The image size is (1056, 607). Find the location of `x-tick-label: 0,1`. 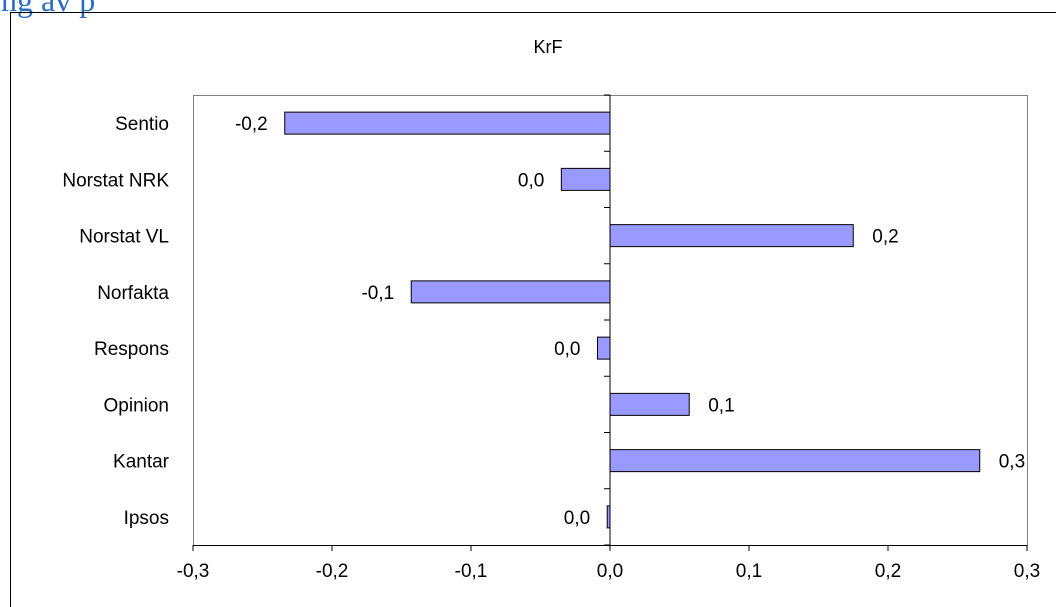

x-tick-label: 0,1 is located at coordinates (749, 571).